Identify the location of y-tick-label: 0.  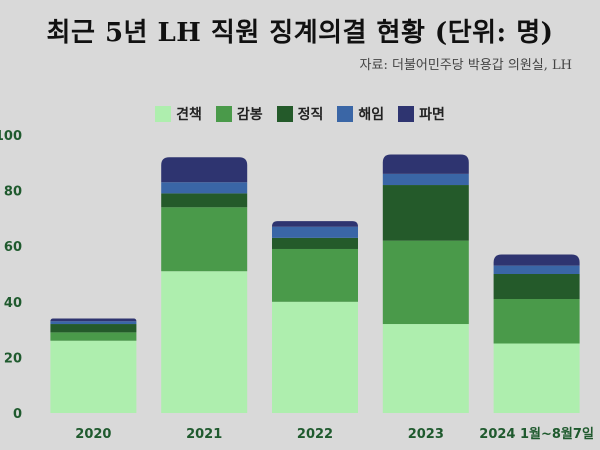
(17, 414).